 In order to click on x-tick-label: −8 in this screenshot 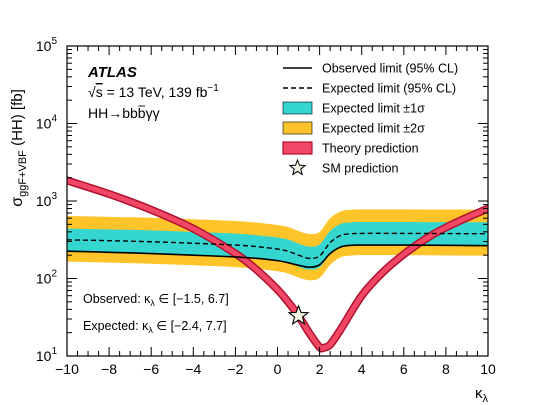, I will do `click(109, 369)`.